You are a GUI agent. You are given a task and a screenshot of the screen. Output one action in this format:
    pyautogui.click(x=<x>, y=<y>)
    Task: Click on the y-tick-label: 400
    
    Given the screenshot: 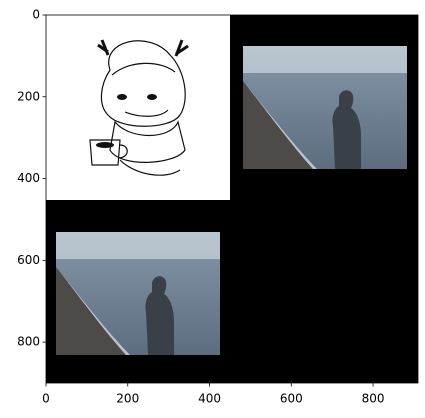 What is the action you would take?
    pyautogui.click(x=28, y=178)
    